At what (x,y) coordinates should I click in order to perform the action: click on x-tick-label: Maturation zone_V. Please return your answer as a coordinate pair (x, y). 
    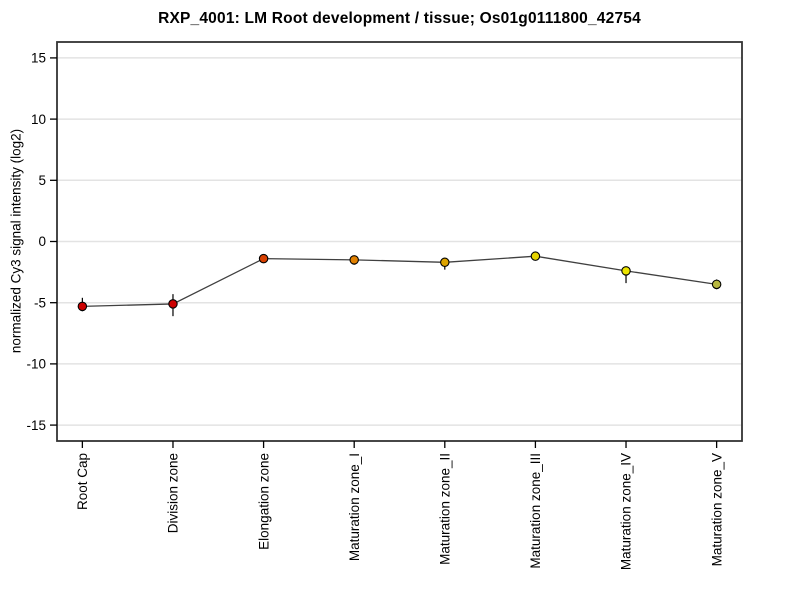
    Looking at the image, I should click on (716, 509).